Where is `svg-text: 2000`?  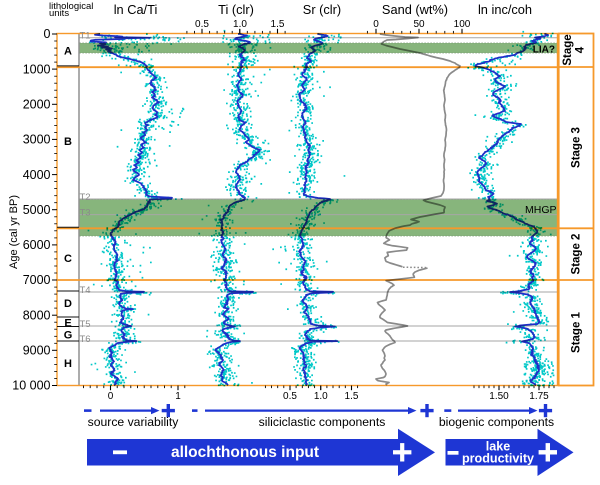
svg-text: 2000 is located at coordinates (37, 105).